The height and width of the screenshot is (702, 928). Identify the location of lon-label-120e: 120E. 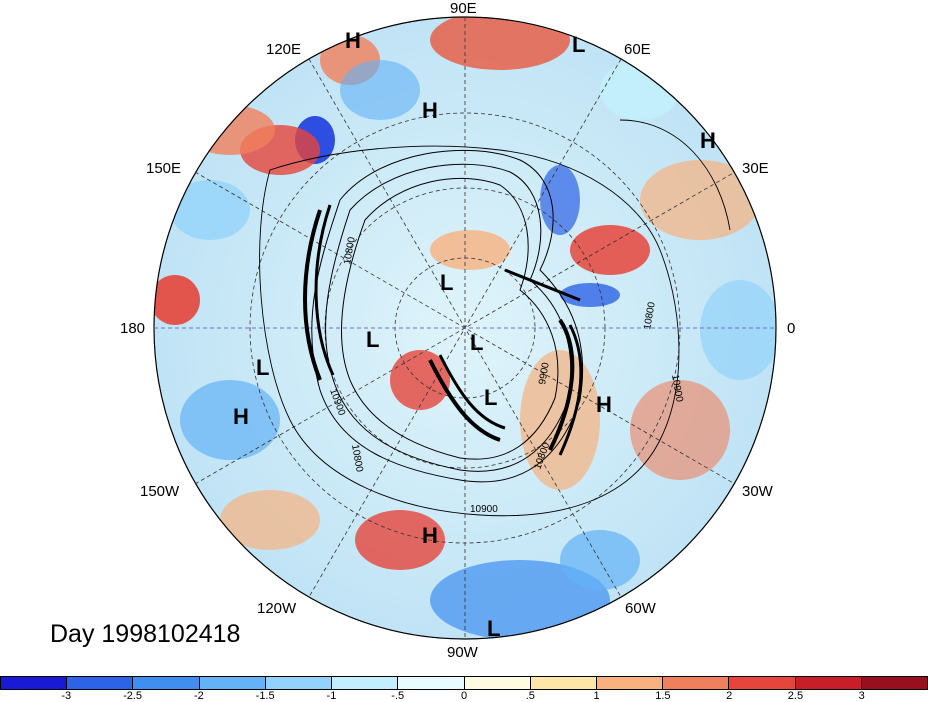
(284, 49).